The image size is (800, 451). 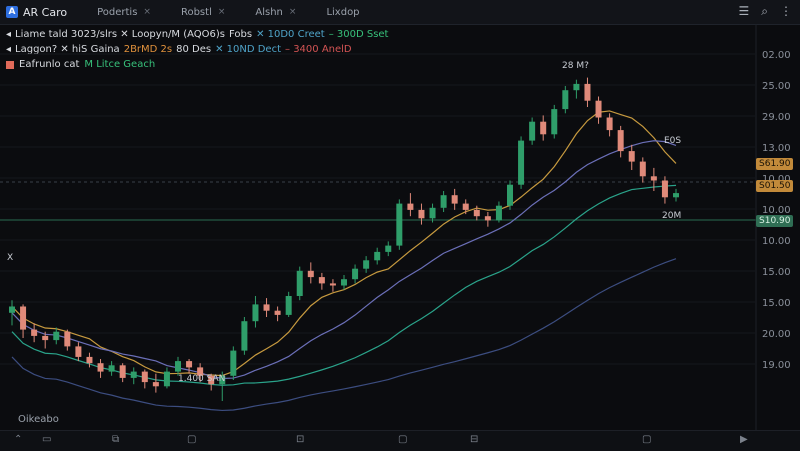 I want to click on tab-podertis: Podertis ×, so click(x=124, y=12).